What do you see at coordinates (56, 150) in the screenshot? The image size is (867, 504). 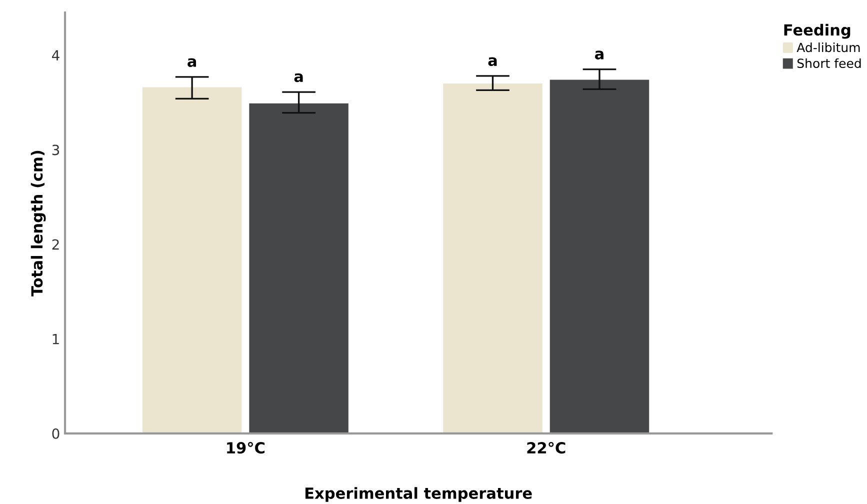 I see `y-tick-label: 3` at bounding box center [56, 150].